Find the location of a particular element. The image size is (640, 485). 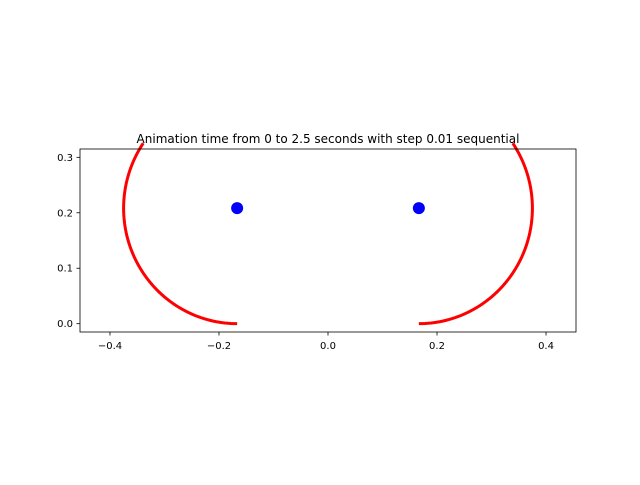

y-tick-label: 0.2 is located at coordinates (65, 213).